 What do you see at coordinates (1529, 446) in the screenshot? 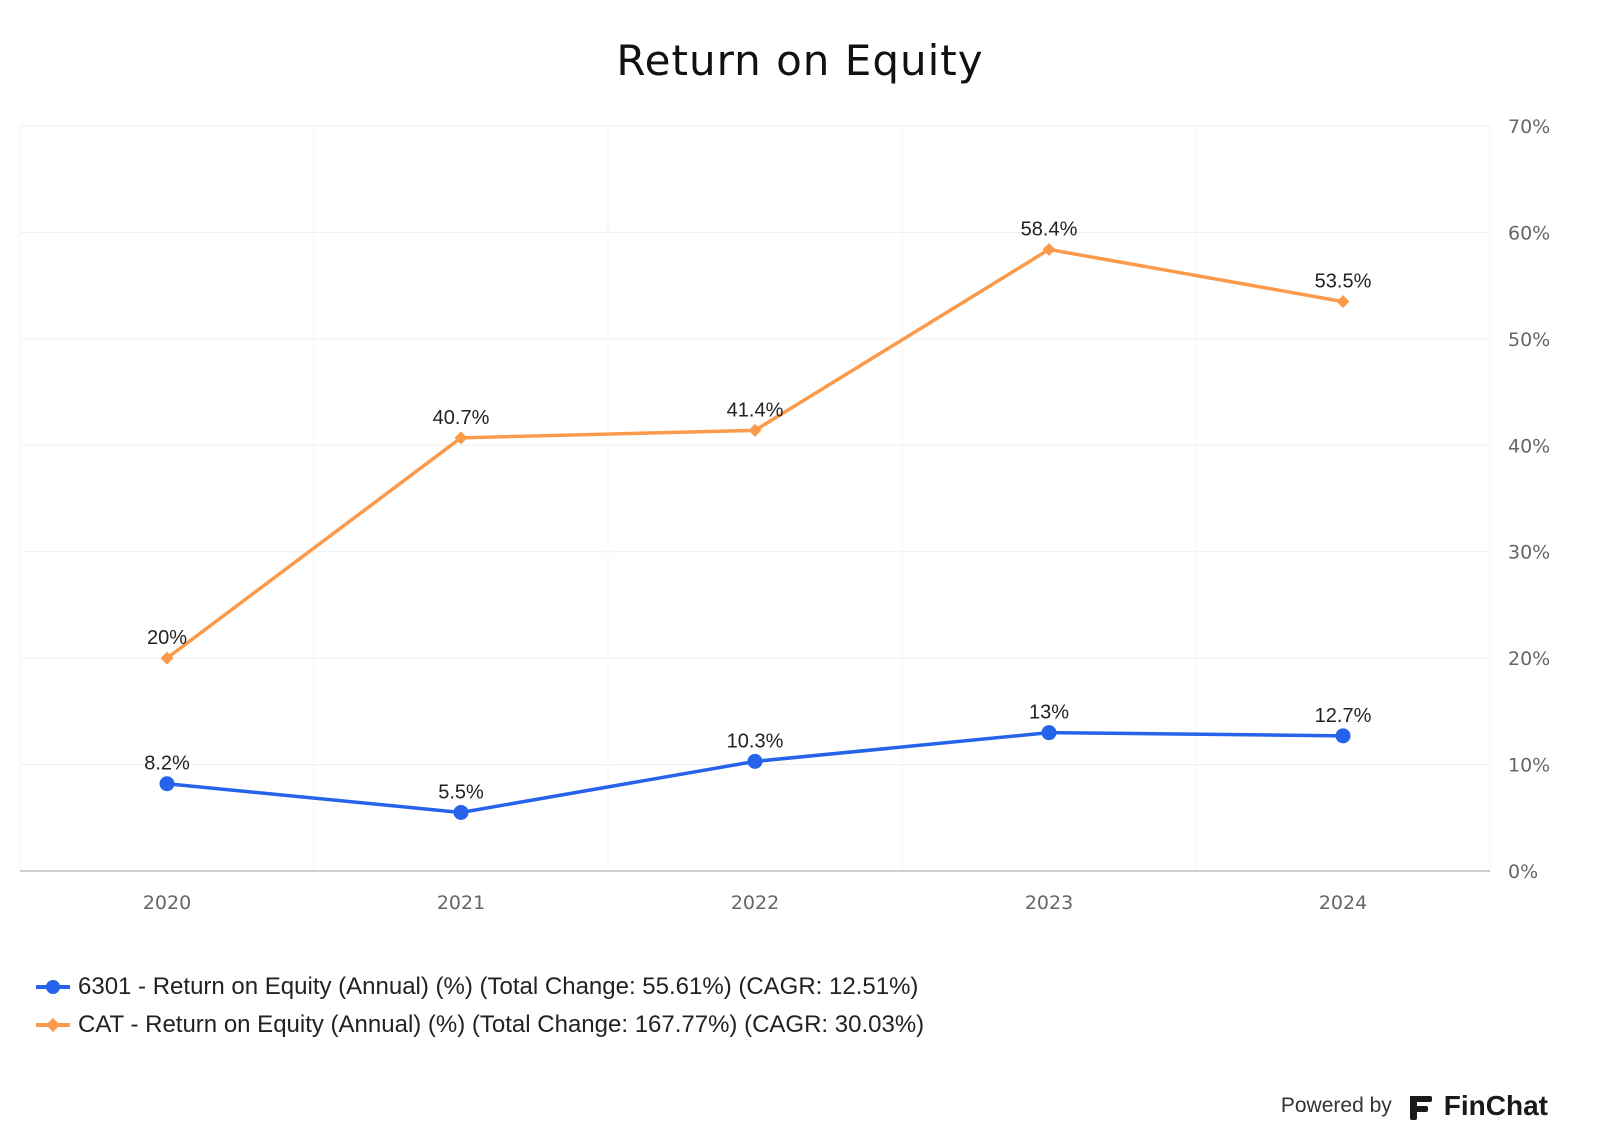
I see `y-tick-label: 40%` at bounding box center [1529, 446].